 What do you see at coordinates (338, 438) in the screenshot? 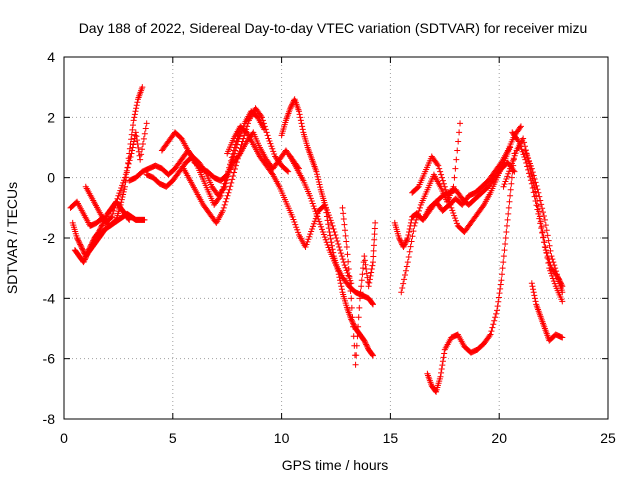
I see `x-tick-labels: 0 5 10 15 20 25` at bounding box center [338, 438].